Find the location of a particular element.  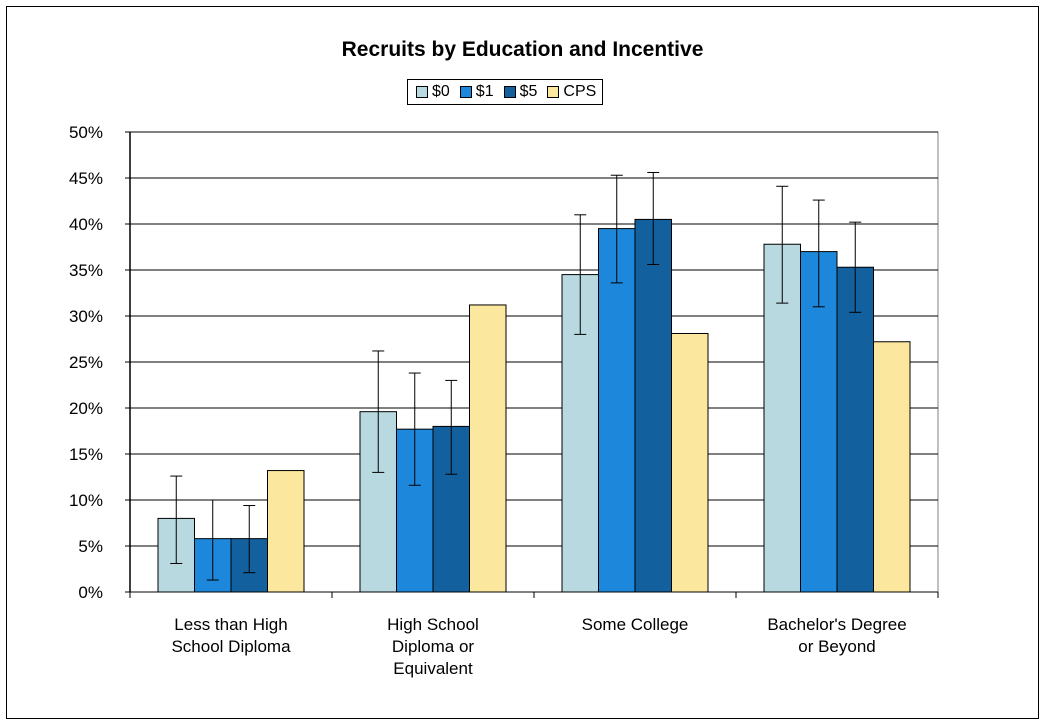

y-tick-label: 0% is located at coordinates (90, 592).